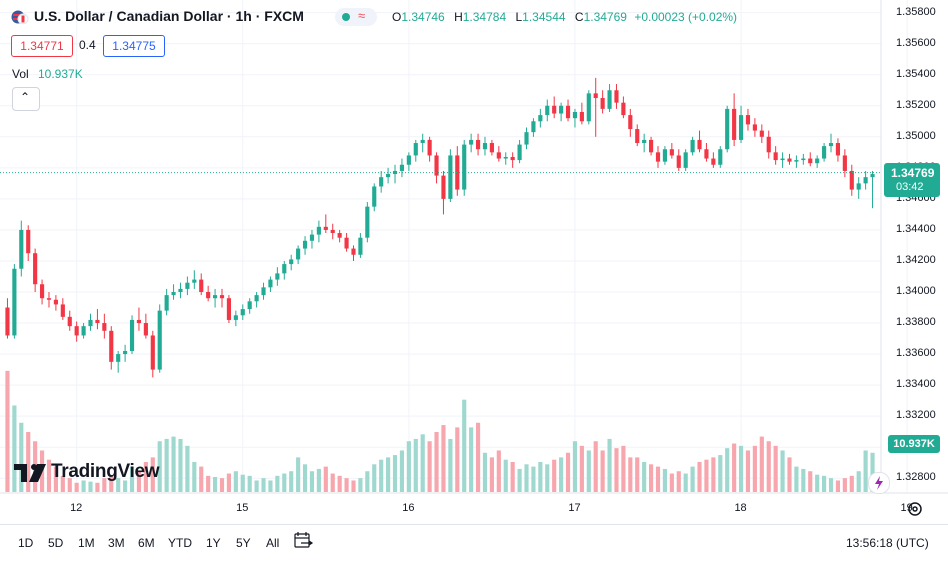 The height and width of the screenshot is (564, 948). I want to click on volume-legend-label: Vol, so click(20, 74).